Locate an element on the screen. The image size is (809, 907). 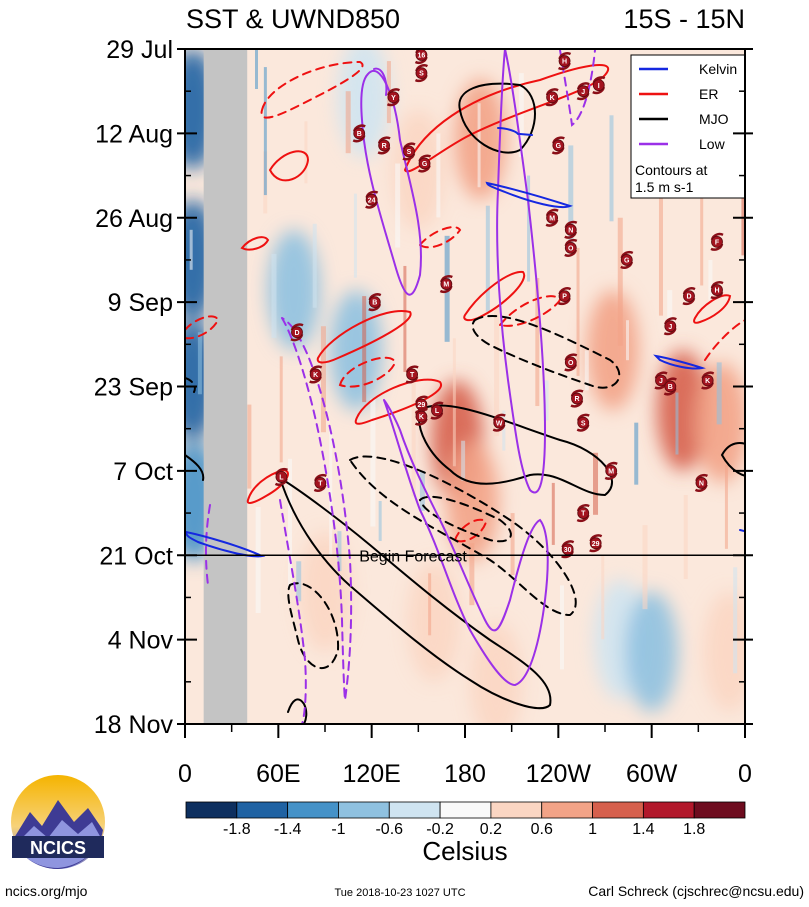
colorbar-tick-label: -0.2 is located at coordinates (440, 829).